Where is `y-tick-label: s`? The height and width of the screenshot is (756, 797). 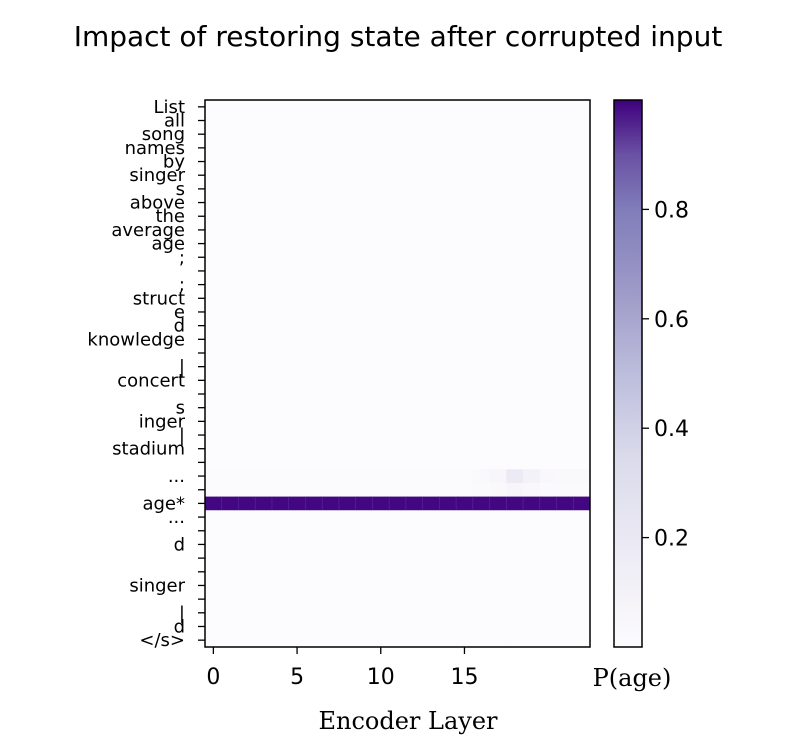 y-tick-label: s is located at coordinates (180, 408).